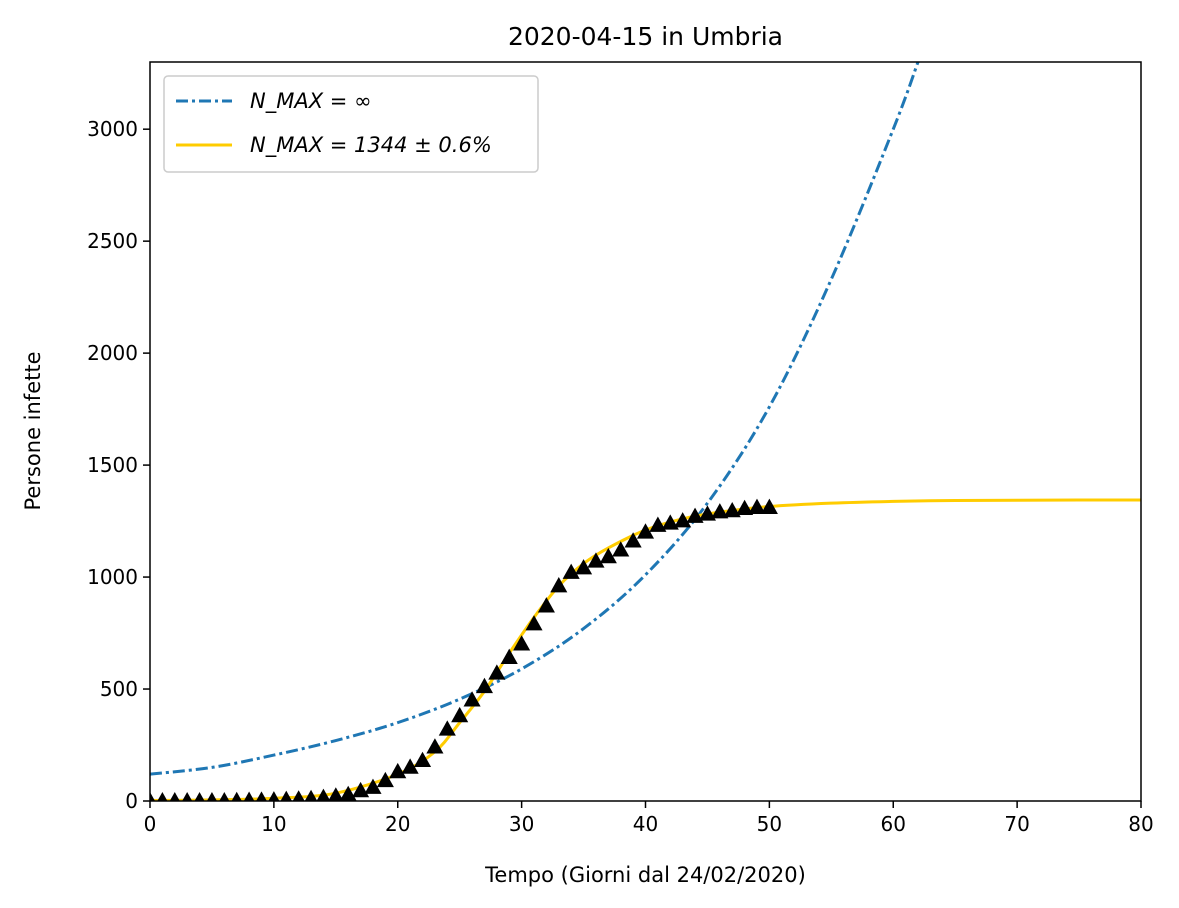 This screenshot has height=908, width=1179. What do you see at coordinates (112, 353) in the screenshot?
I see `y-tick-label: 2000` at bounding box center [112, 353].